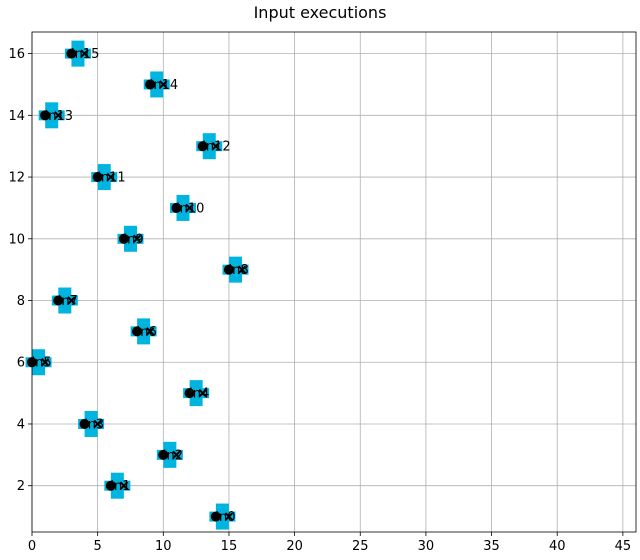  I want to click on point-label: in10, so click(190, 208).